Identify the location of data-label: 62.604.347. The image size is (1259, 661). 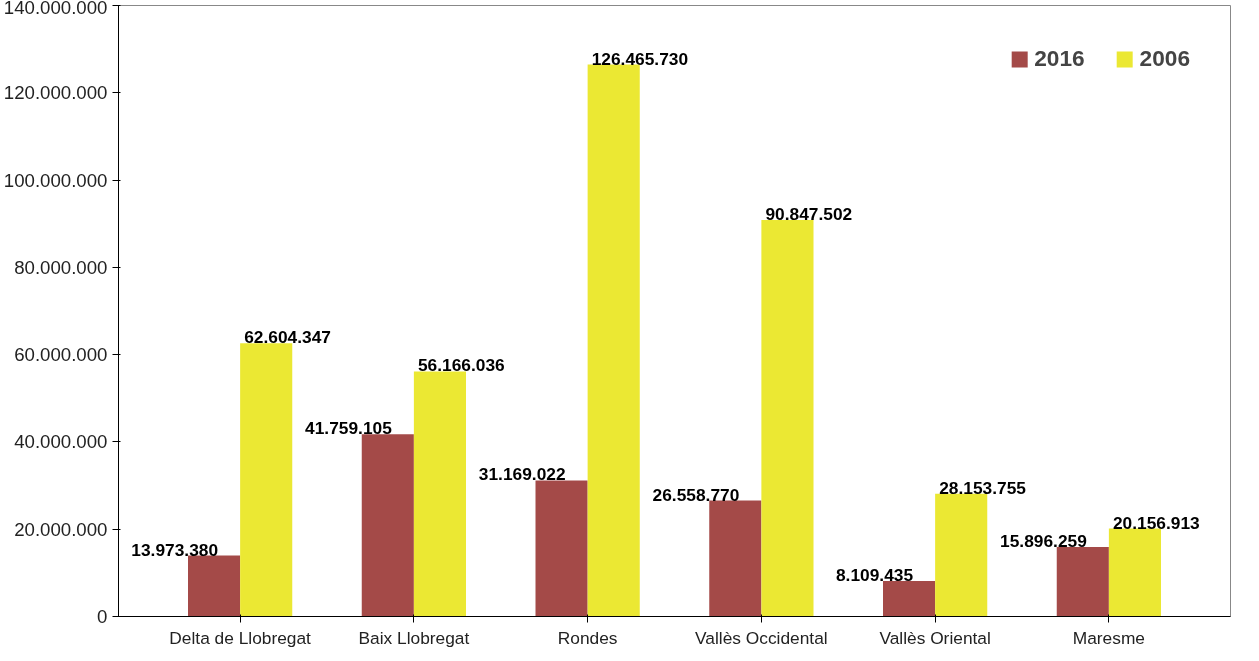
(287, 337).